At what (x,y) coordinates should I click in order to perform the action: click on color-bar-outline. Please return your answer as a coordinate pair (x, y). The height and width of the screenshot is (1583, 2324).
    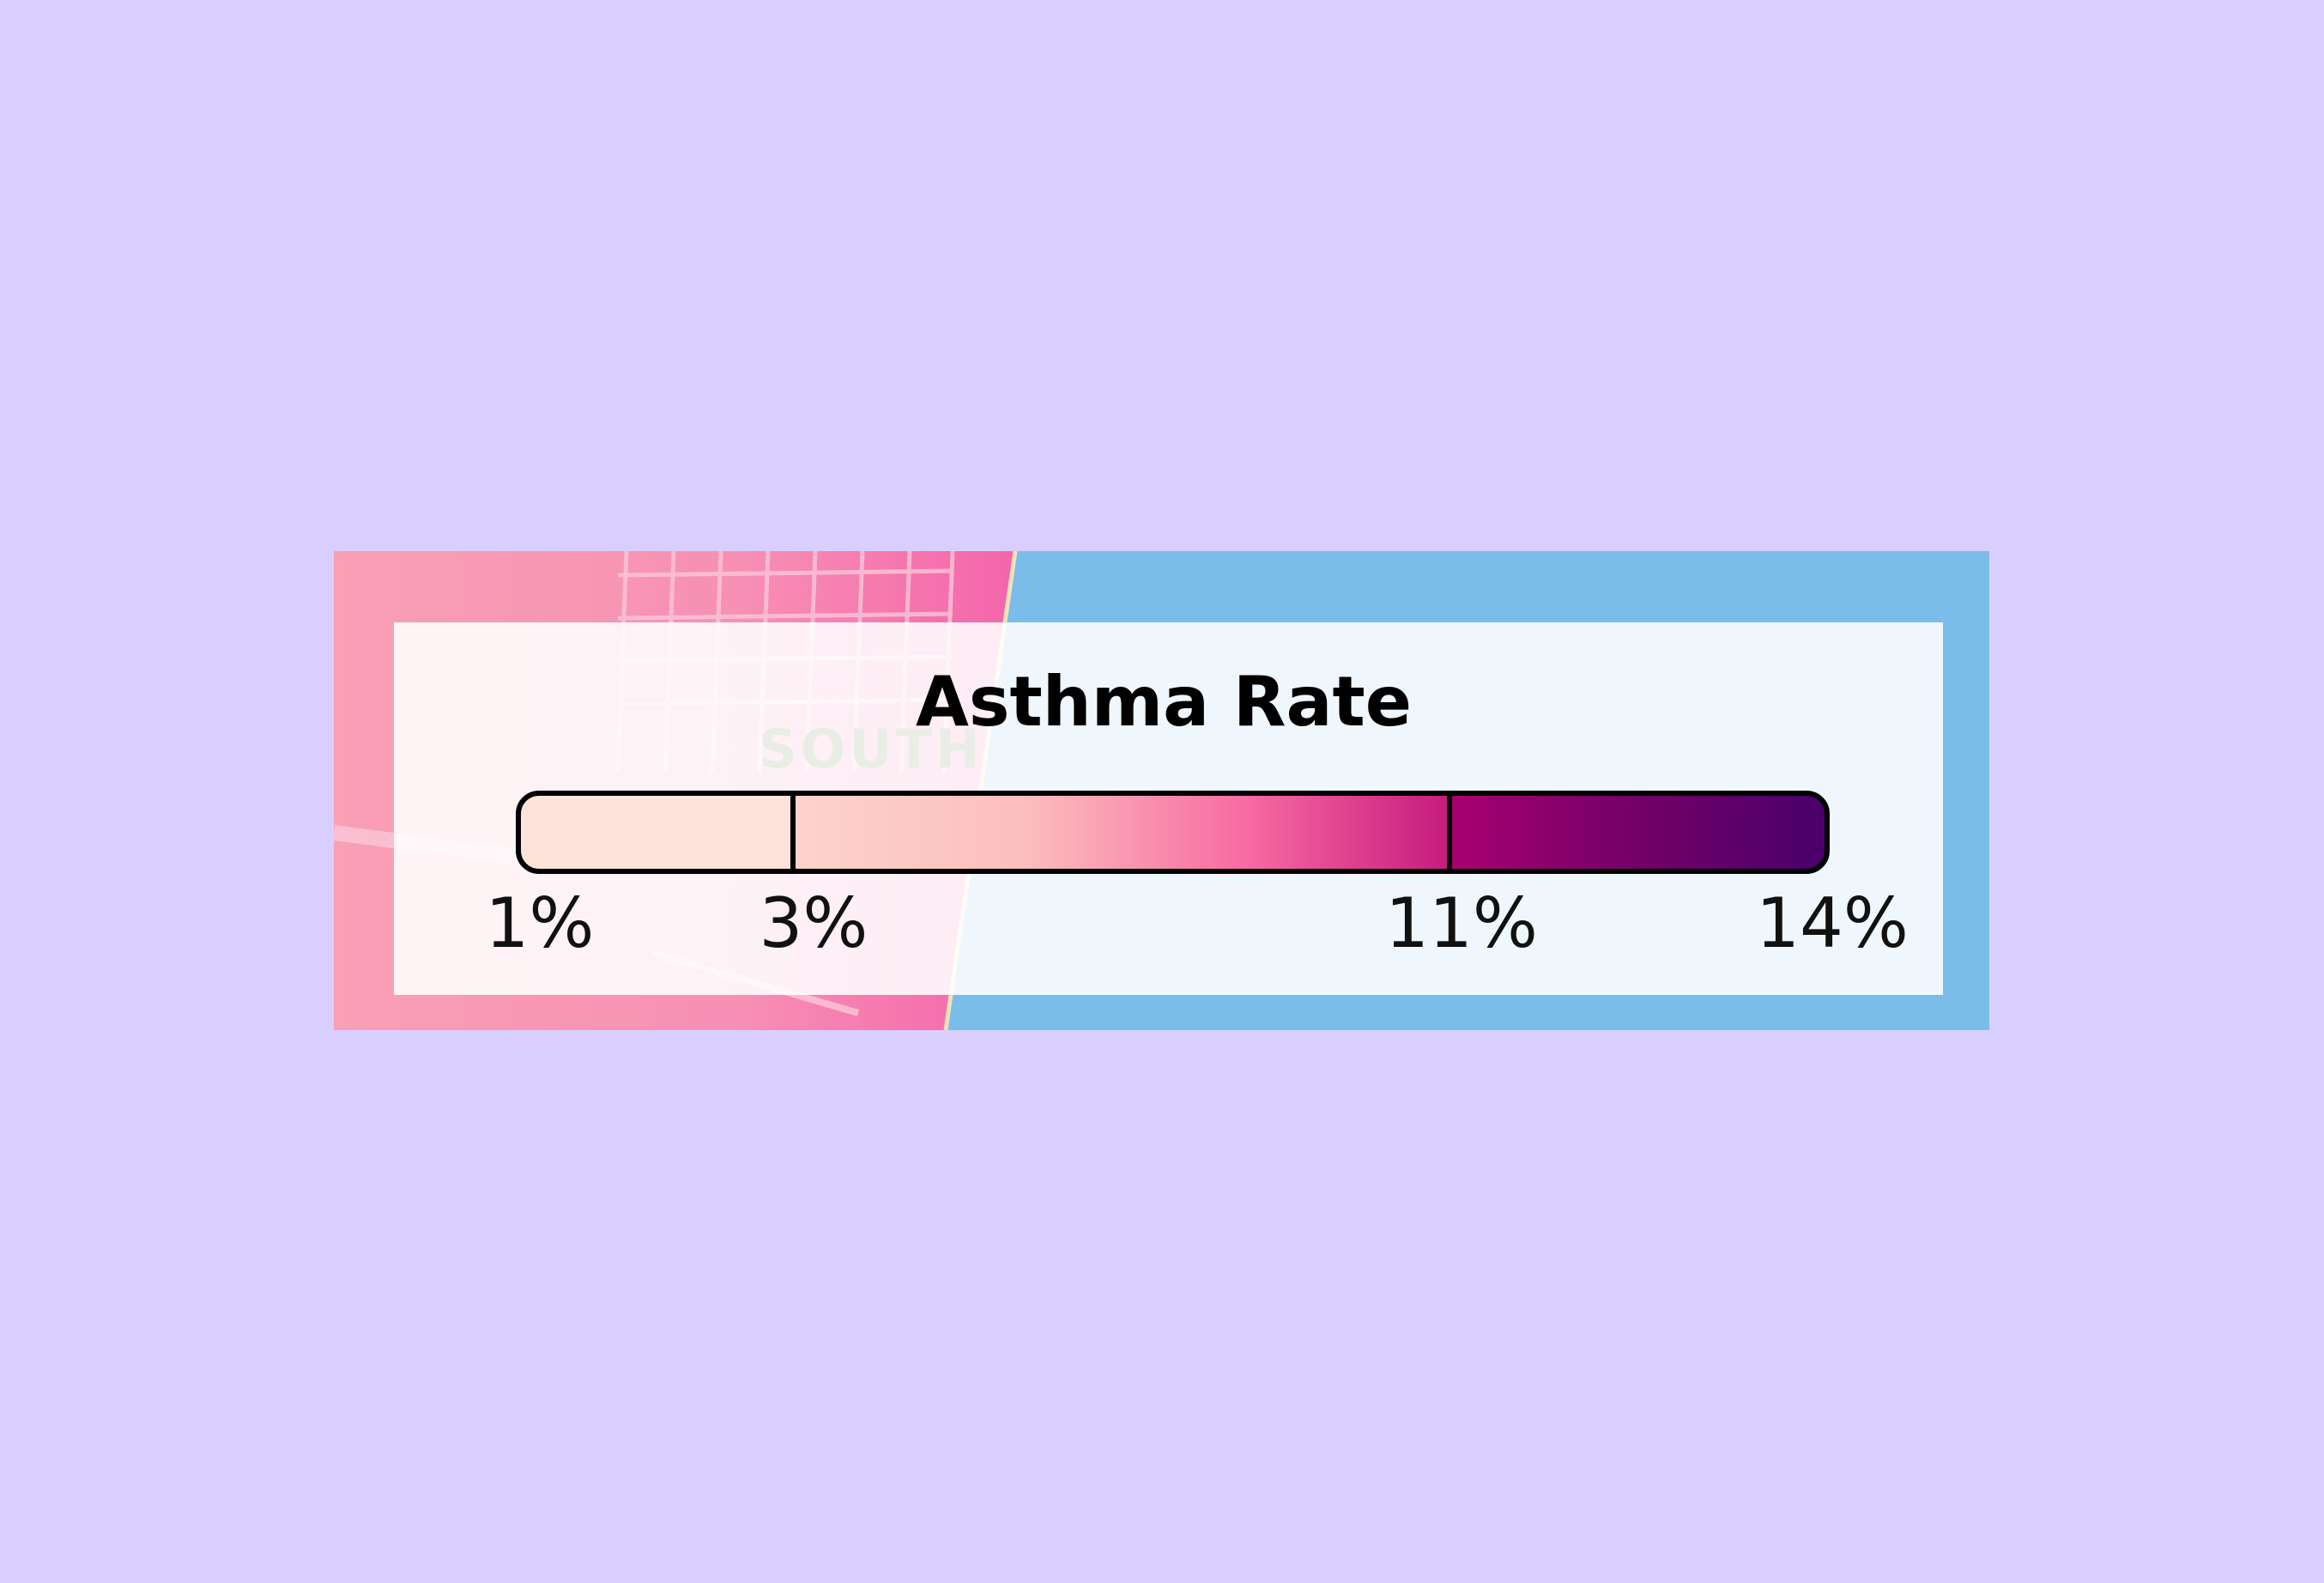
    Looking at the image, I should click on (1173, 832).